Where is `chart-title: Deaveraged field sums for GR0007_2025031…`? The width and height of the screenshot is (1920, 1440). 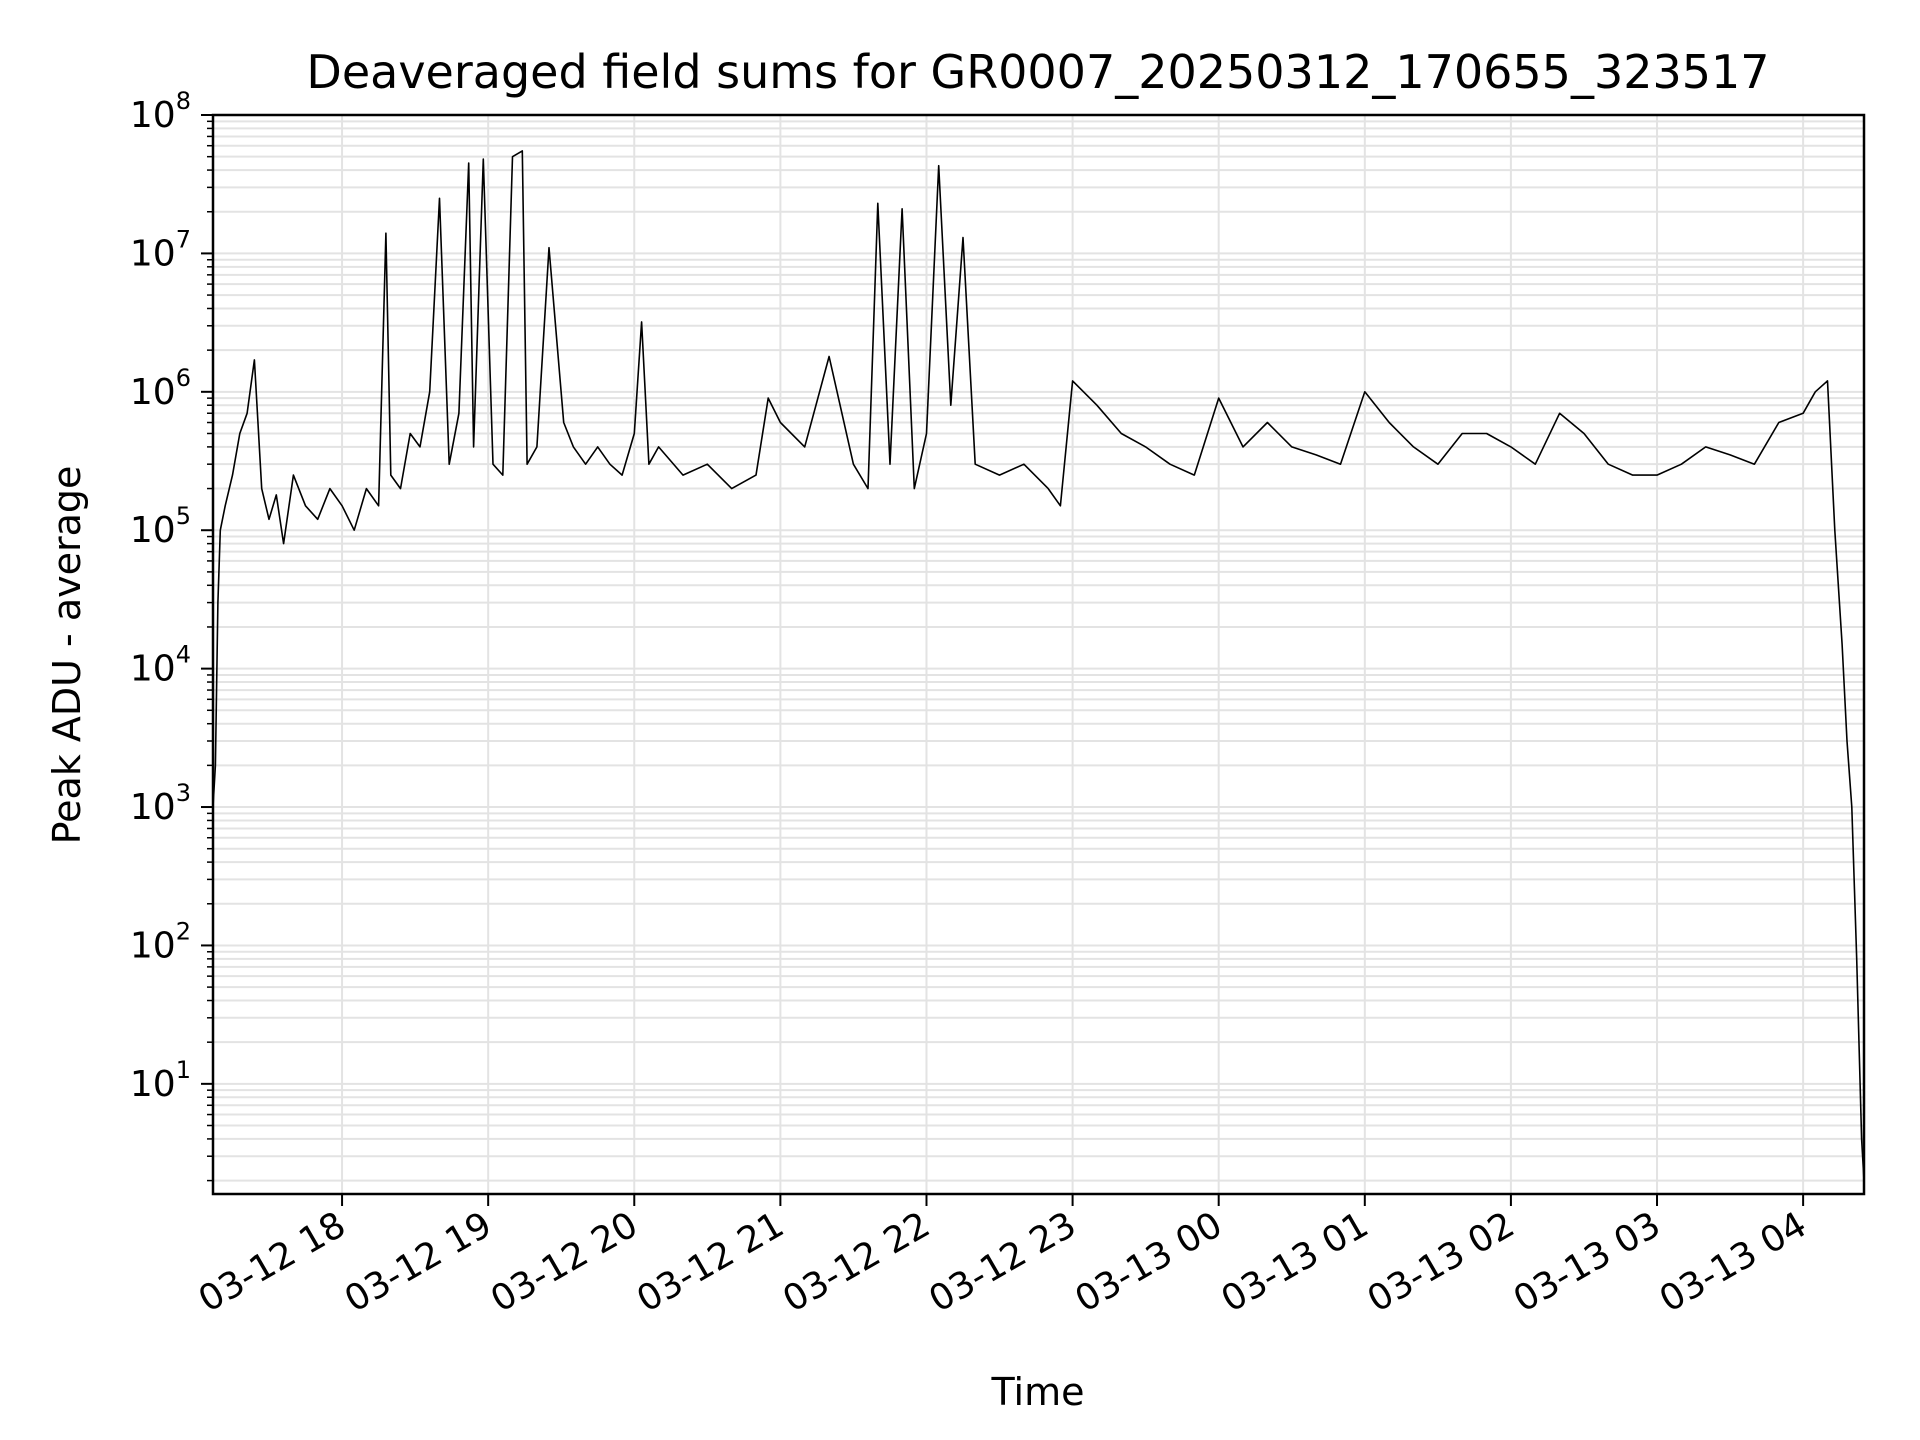
chart-title: Deaveraged field sums for GR0007_2025031… is located at coordinates (1037, 72).